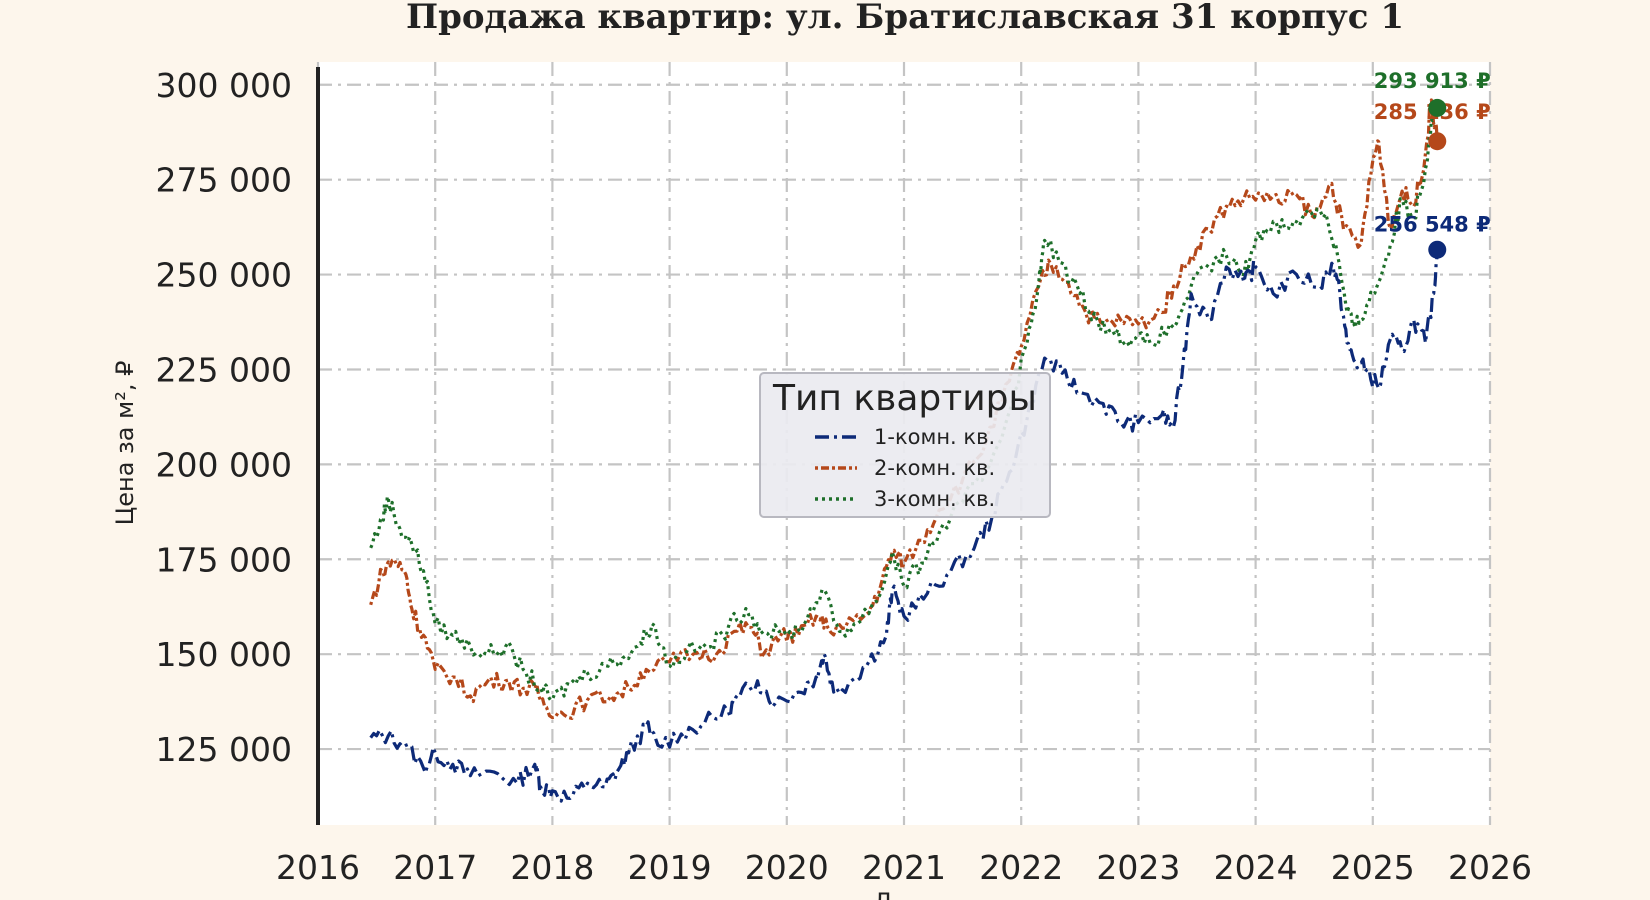 The image size is (1650, 900). Describe the element at coordinates (883, 894) in the screenshot. I see `x-axis-label: Д` at that location.